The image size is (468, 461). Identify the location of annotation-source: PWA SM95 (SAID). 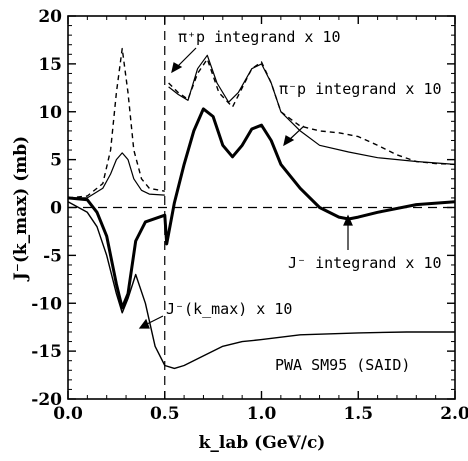
(342, 365).